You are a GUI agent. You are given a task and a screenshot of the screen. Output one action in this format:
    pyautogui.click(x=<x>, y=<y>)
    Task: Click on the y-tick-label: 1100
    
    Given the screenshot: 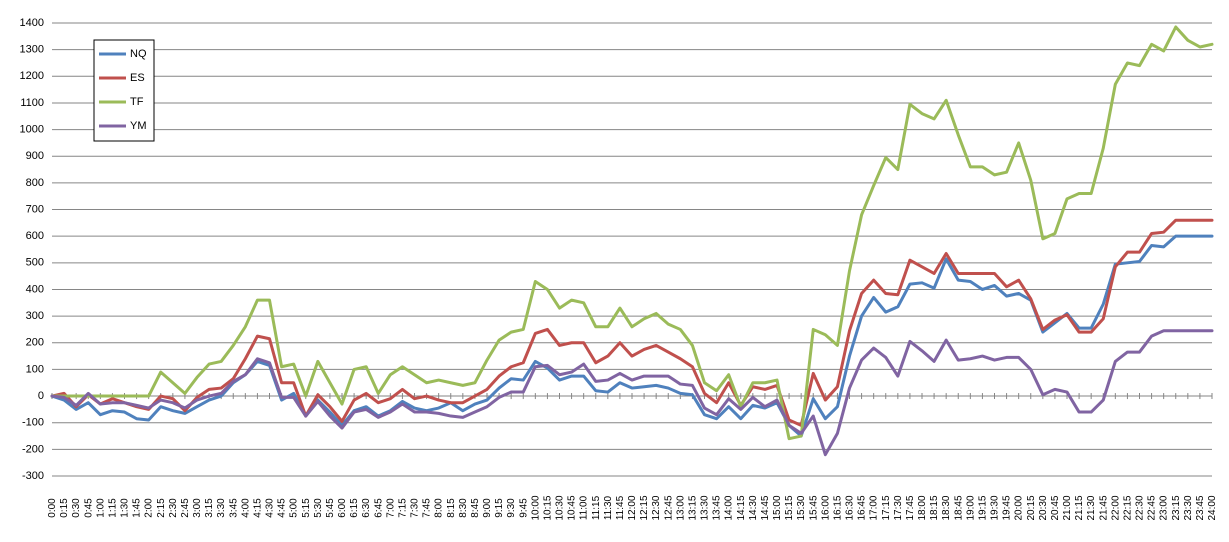 What is the action you would take?
    pyautogui.click(x=32, y=103)
    